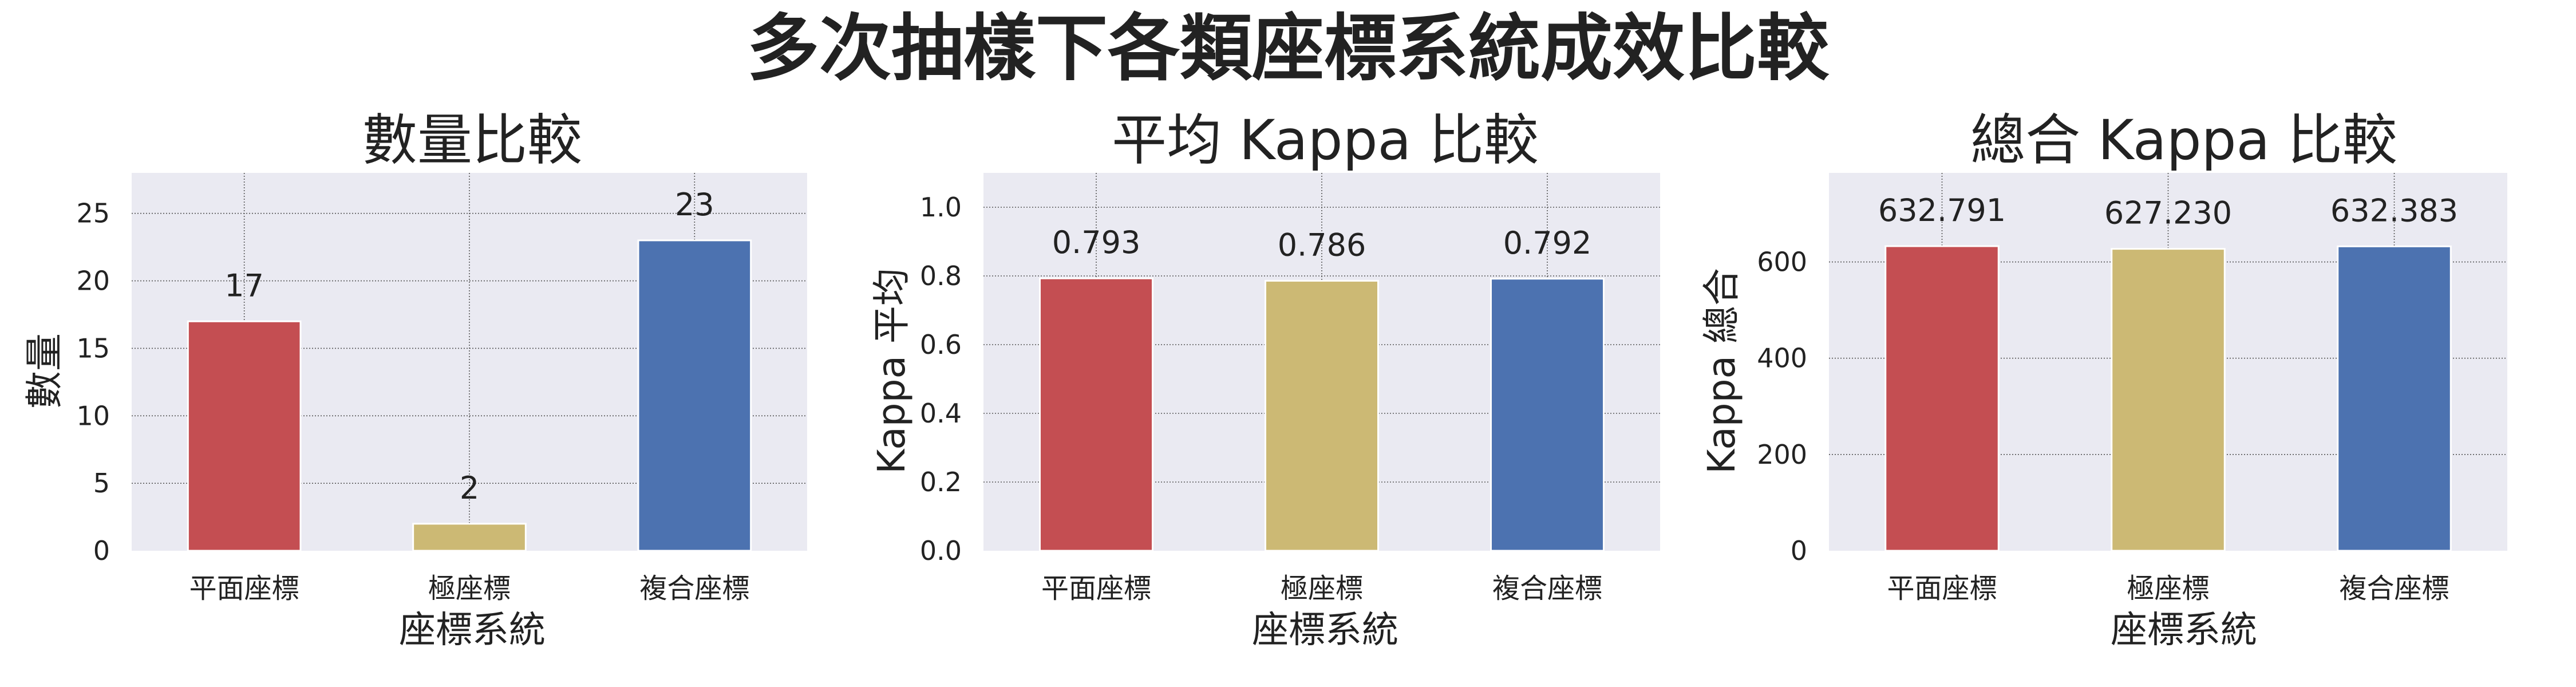 This screenshot has width=2576, height=687. I want to click on bar-value-label: 0.786, so click(1322, 245).